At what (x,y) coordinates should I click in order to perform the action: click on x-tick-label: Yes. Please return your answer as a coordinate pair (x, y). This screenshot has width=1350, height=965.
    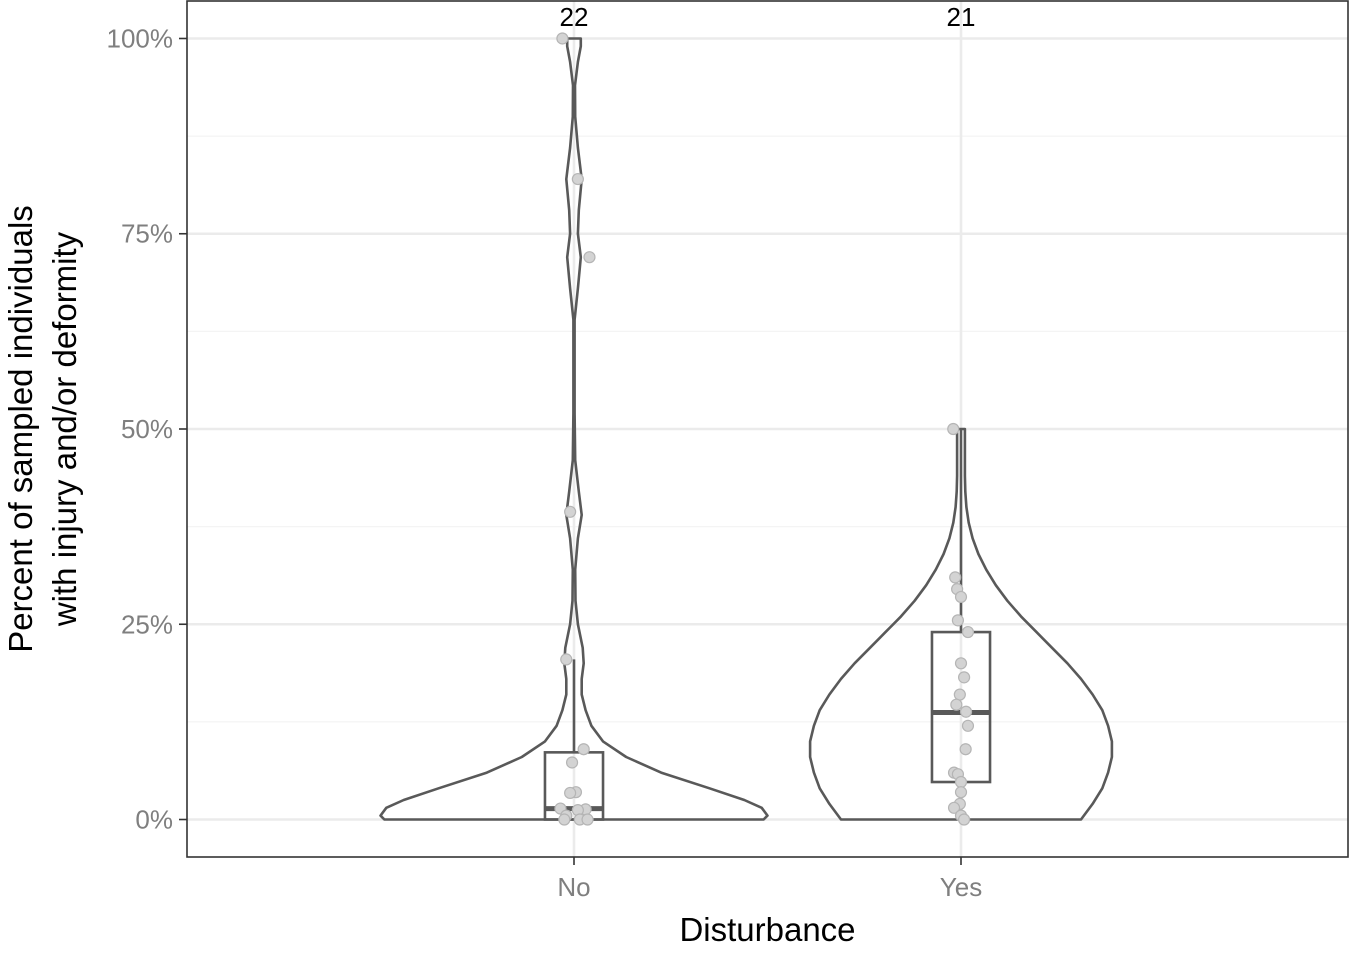
    Looking at the image, I should click on (961, 887).